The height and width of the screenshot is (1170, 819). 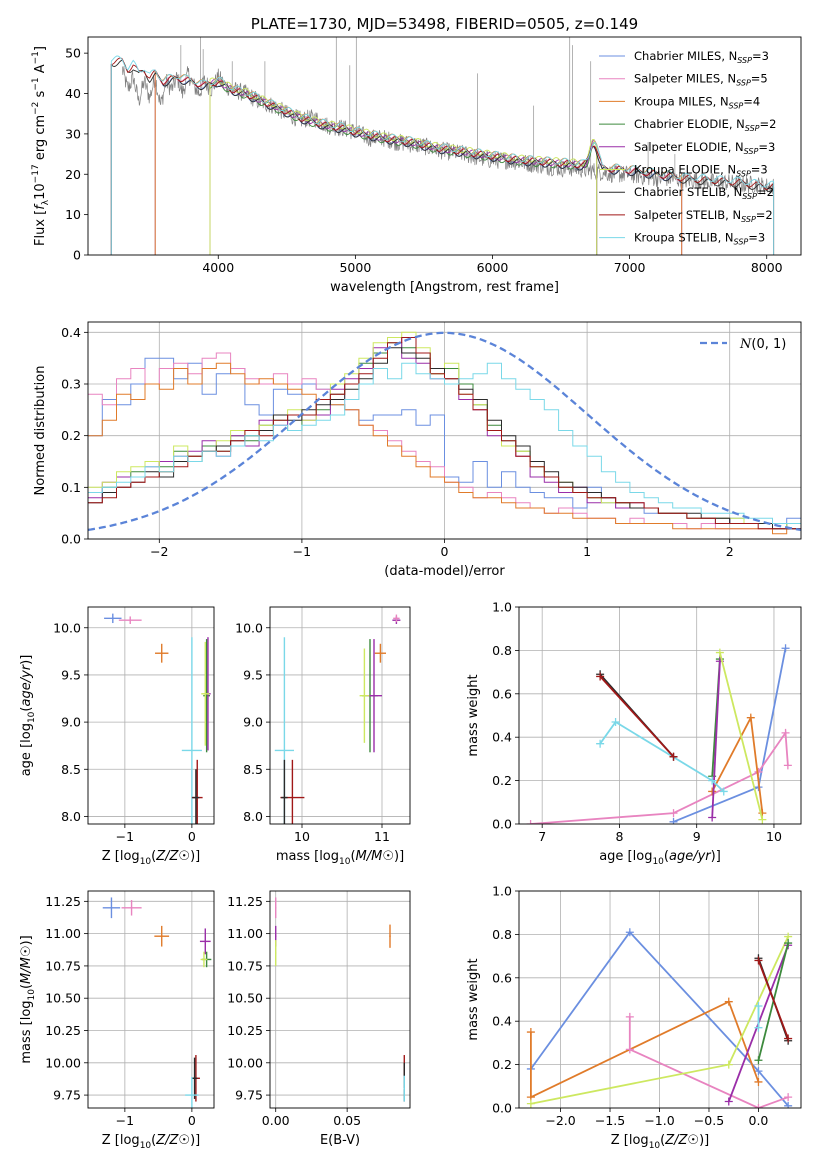 I want to click on y-tick-label: 0.8, so click(x=502, y=934).